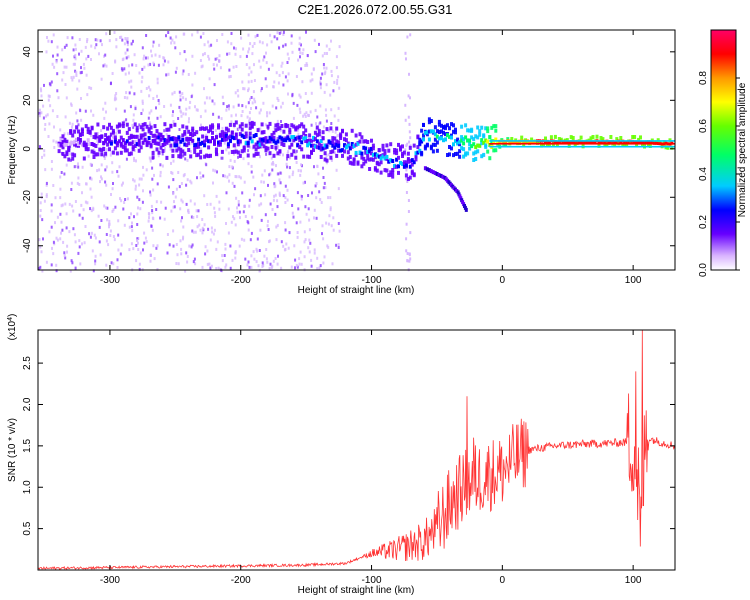 This screenshot has height=600, width=750. Describe the element at coordinates (703, 174) in the screenshot. I see `colorbar-tick-label: 0.4` at that location.